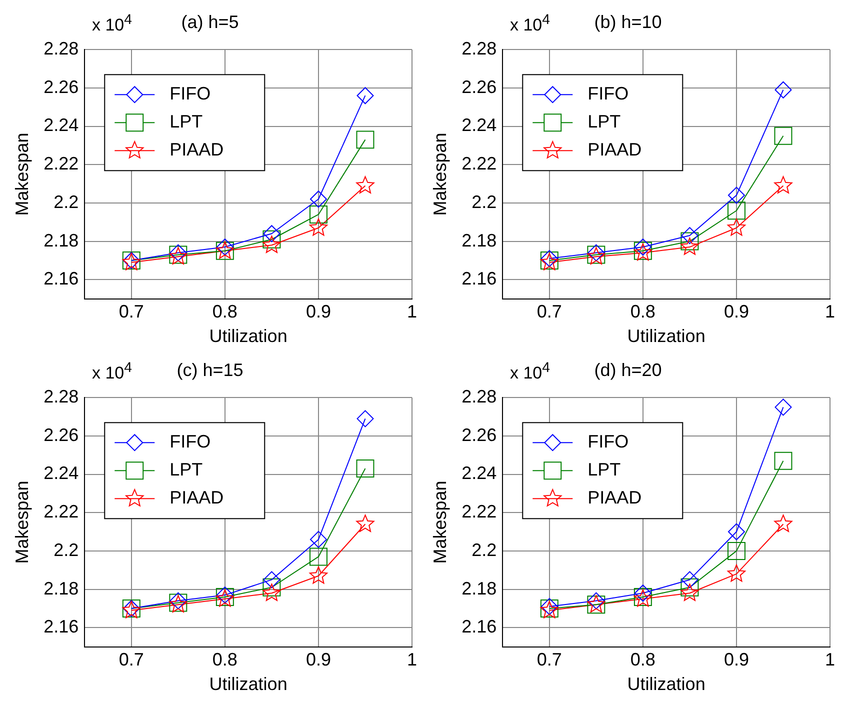  I want to click on chart-title: (a) h=5, so click(210, 22).